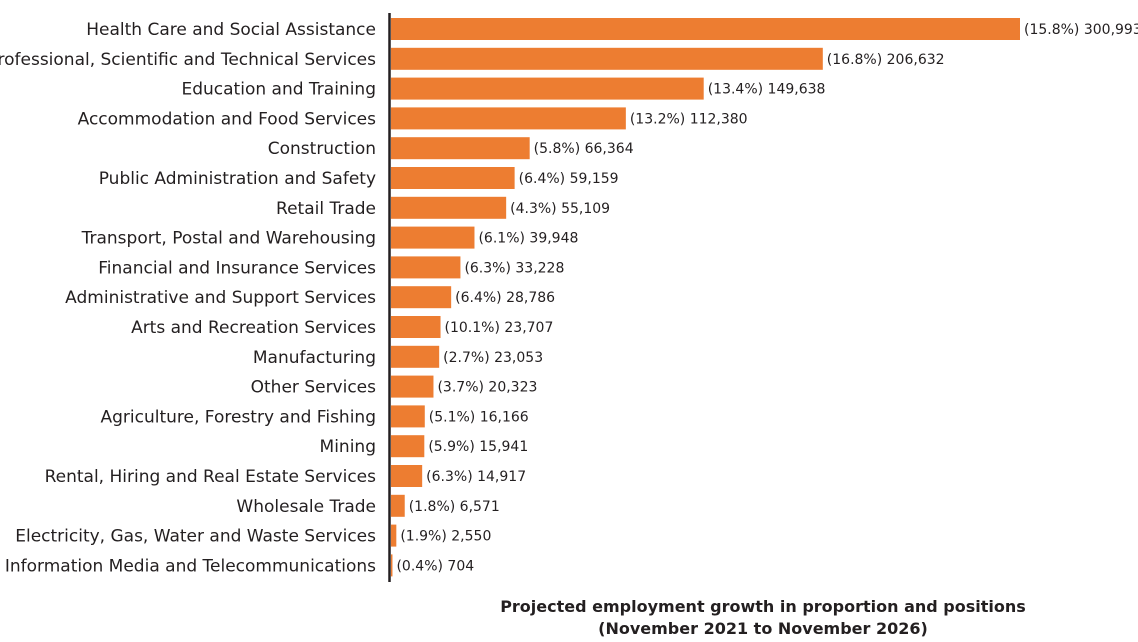  I want to click on data-label: (6.4%) 59,159, so click(569, 179).